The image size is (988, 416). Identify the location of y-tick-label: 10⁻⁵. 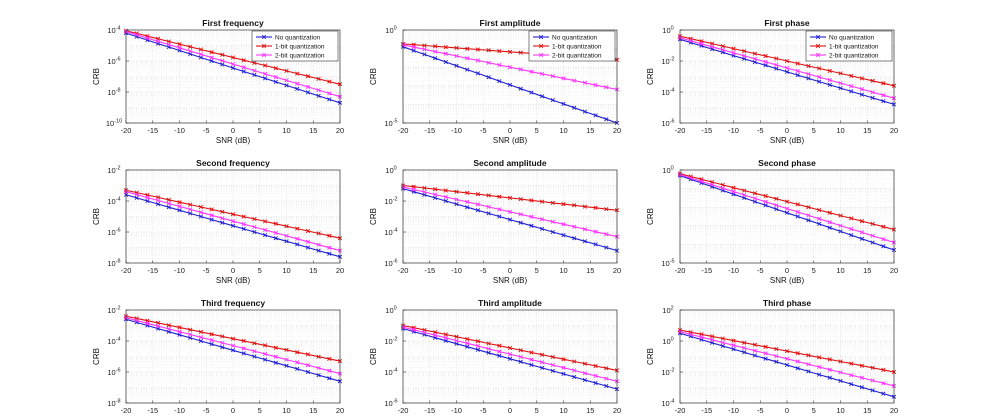
(667, 264).